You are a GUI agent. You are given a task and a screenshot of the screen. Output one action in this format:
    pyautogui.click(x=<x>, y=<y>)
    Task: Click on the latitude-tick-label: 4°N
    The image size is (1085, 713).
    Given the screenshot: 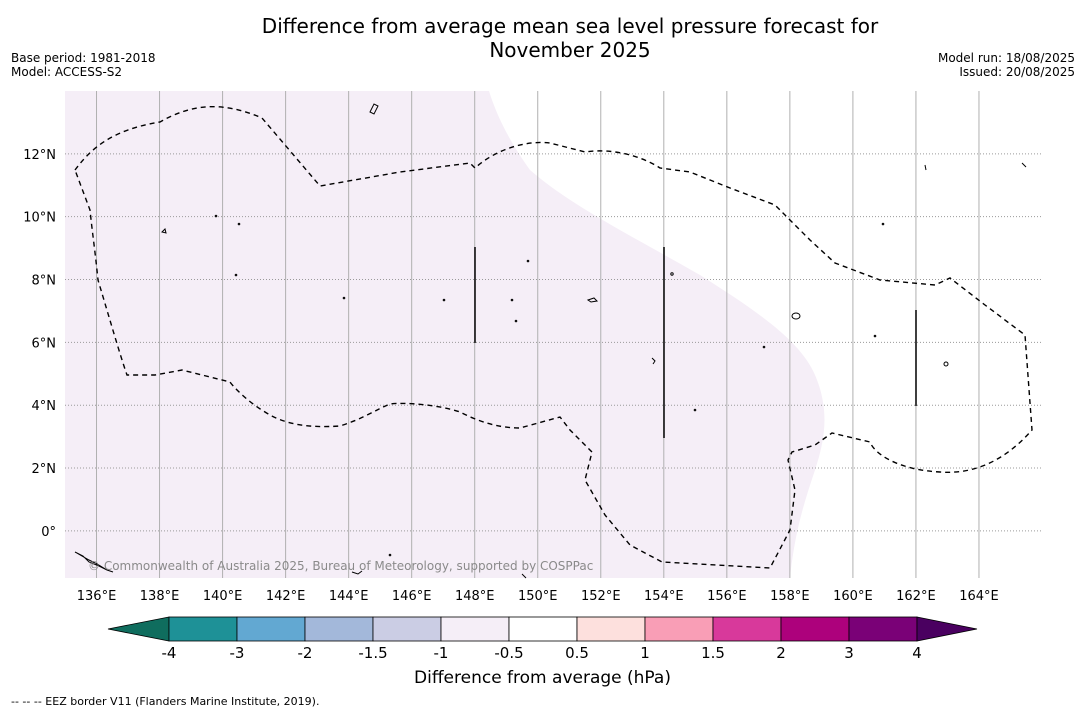 What is the action you would take?
    pyautogui.click(x=44, y=406)
    